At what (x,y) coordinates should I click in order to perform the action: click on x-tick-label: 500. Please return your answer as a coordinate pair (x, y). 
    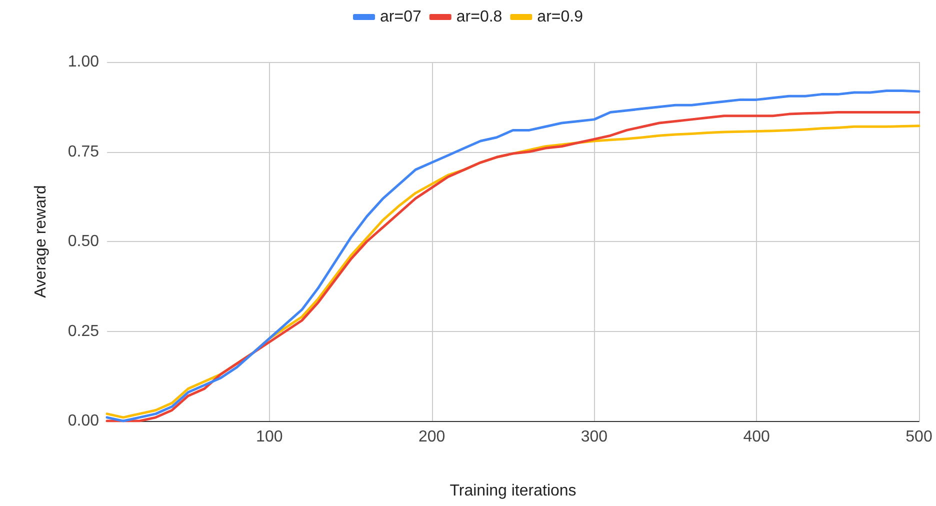
    Looking at the image, I should click on (919, 437).